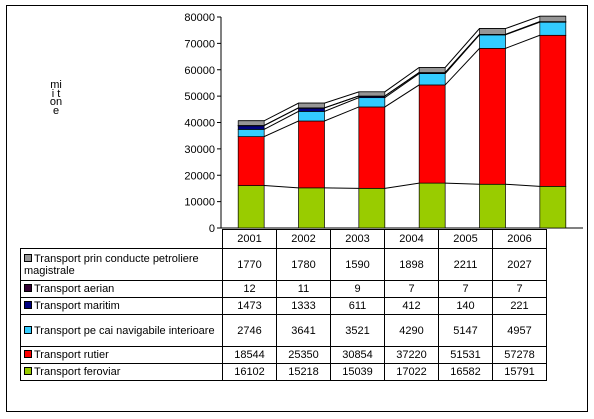  What do you see at coordinates (121, 306) in the screenshot?
I see `legend-entry: Transport maritim` at bounding box center [121, 306].